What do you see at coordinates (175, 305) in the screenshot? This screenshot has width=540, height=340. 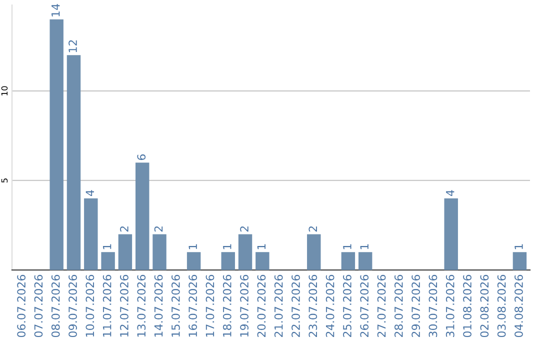 I see `x-tick-label: 15.07.2026` at bounding box center [175, 305].